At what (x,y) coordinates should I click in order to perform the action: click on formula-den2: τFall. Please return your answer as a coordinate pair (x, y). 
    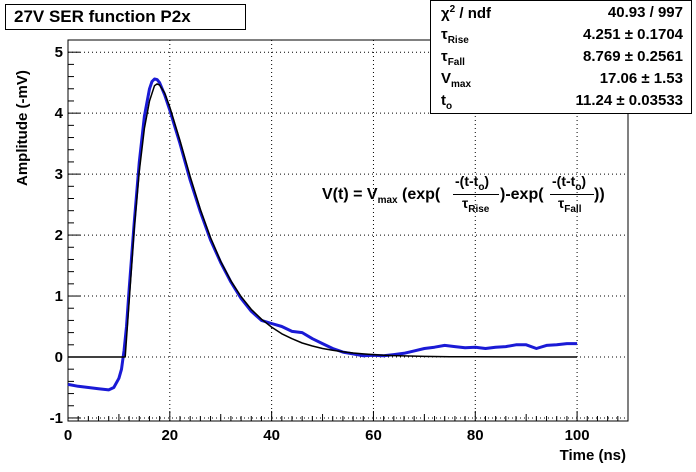
    Looking at the image, I should click on (570, 205).